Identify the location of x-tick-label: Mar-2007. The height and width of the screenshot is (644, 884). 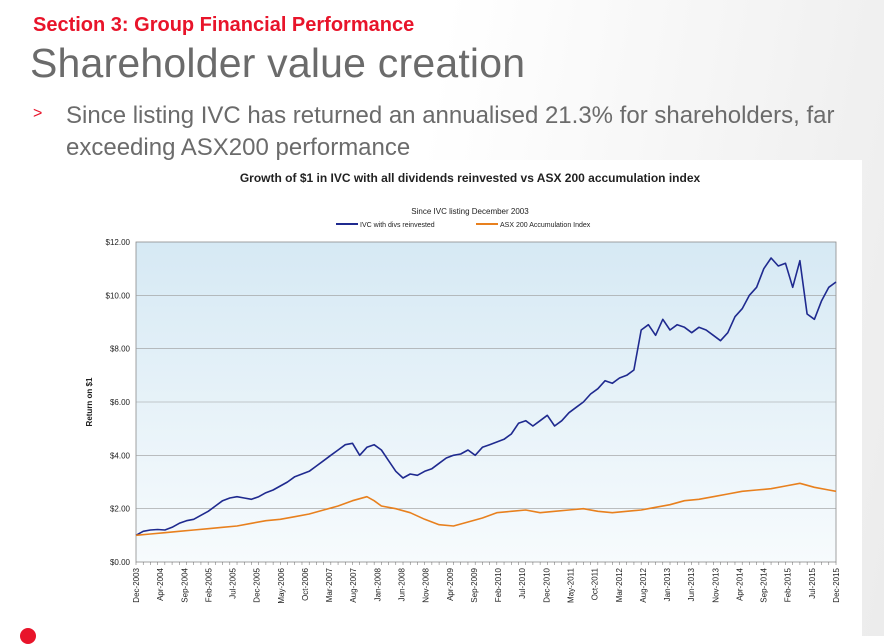
(329, 584).